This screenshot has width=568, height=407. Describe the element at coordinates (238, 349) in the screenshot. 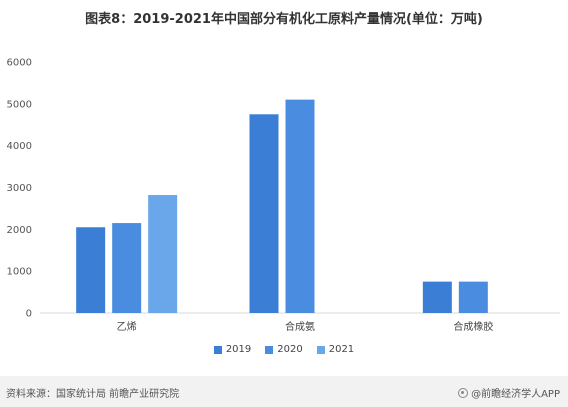

I see `legend-label: 2019` at that location.